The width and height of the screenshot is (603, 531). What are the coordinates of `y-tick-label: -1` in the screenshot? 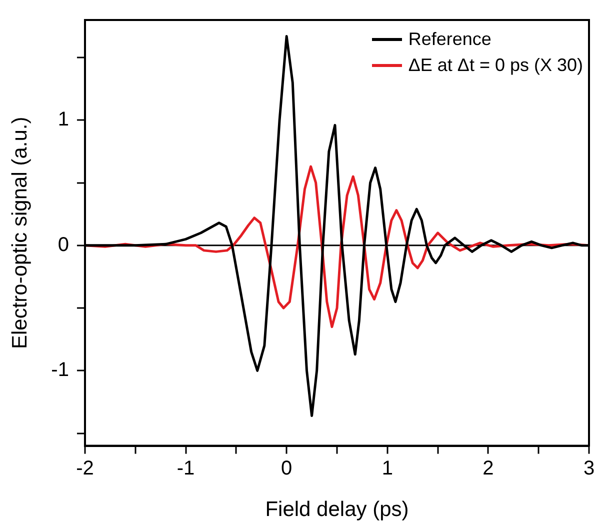 It's located at (60, 370).